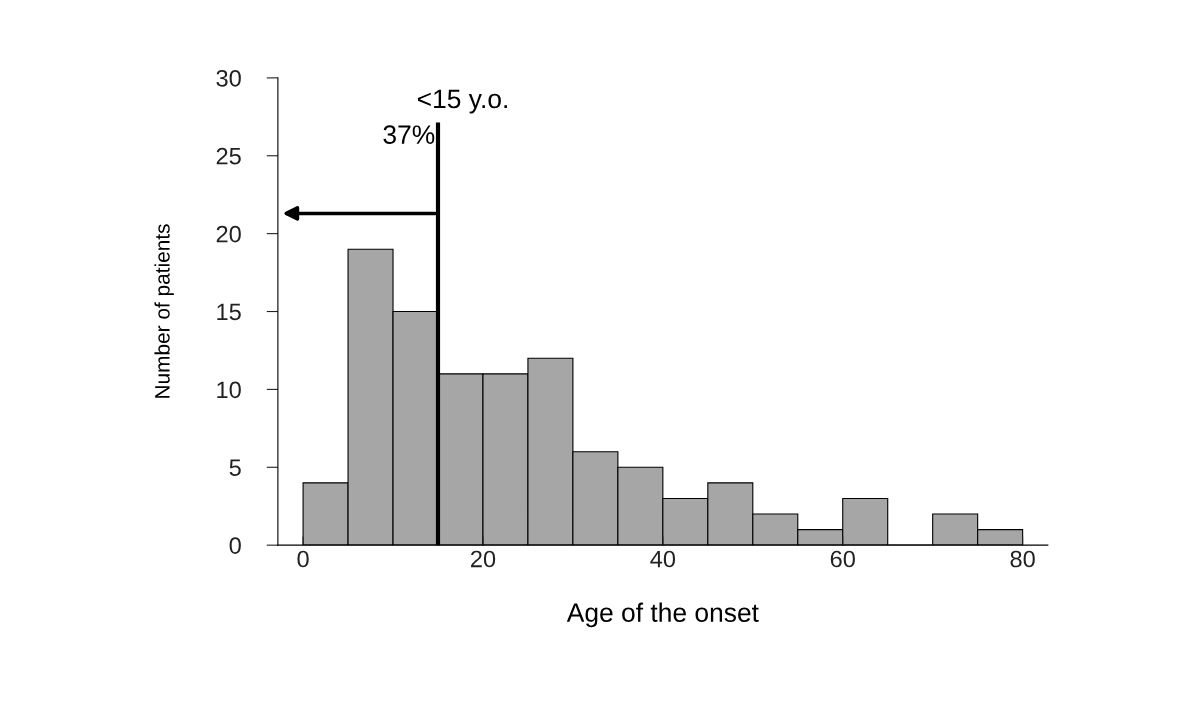 This screenshot has height=708, width=1203. Describe the element at coordinates (235, 545) in the screenshot. I see `y-tick-label: 0` at that location.